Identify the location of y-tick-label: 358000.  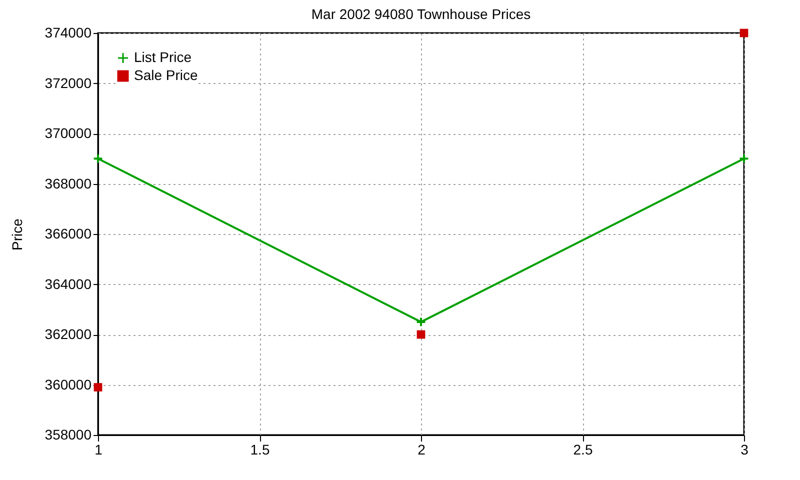
(68, 434).